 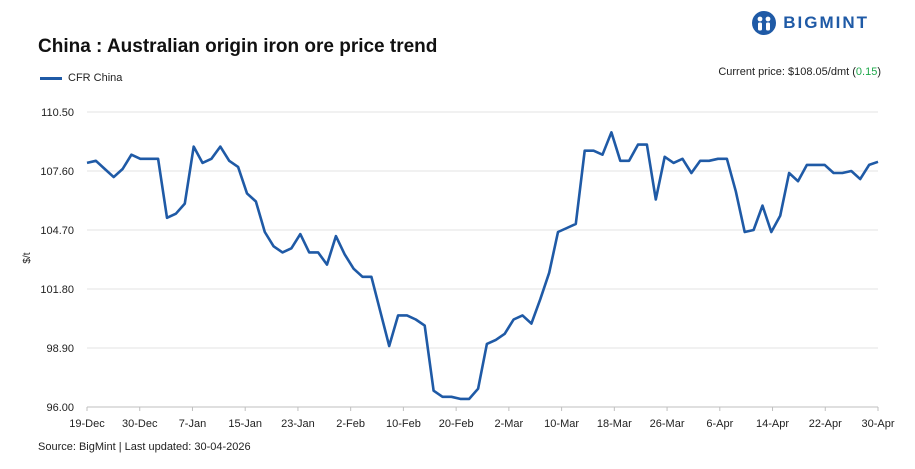 I want to click on legend-swatch, so click(x=51, y=78).